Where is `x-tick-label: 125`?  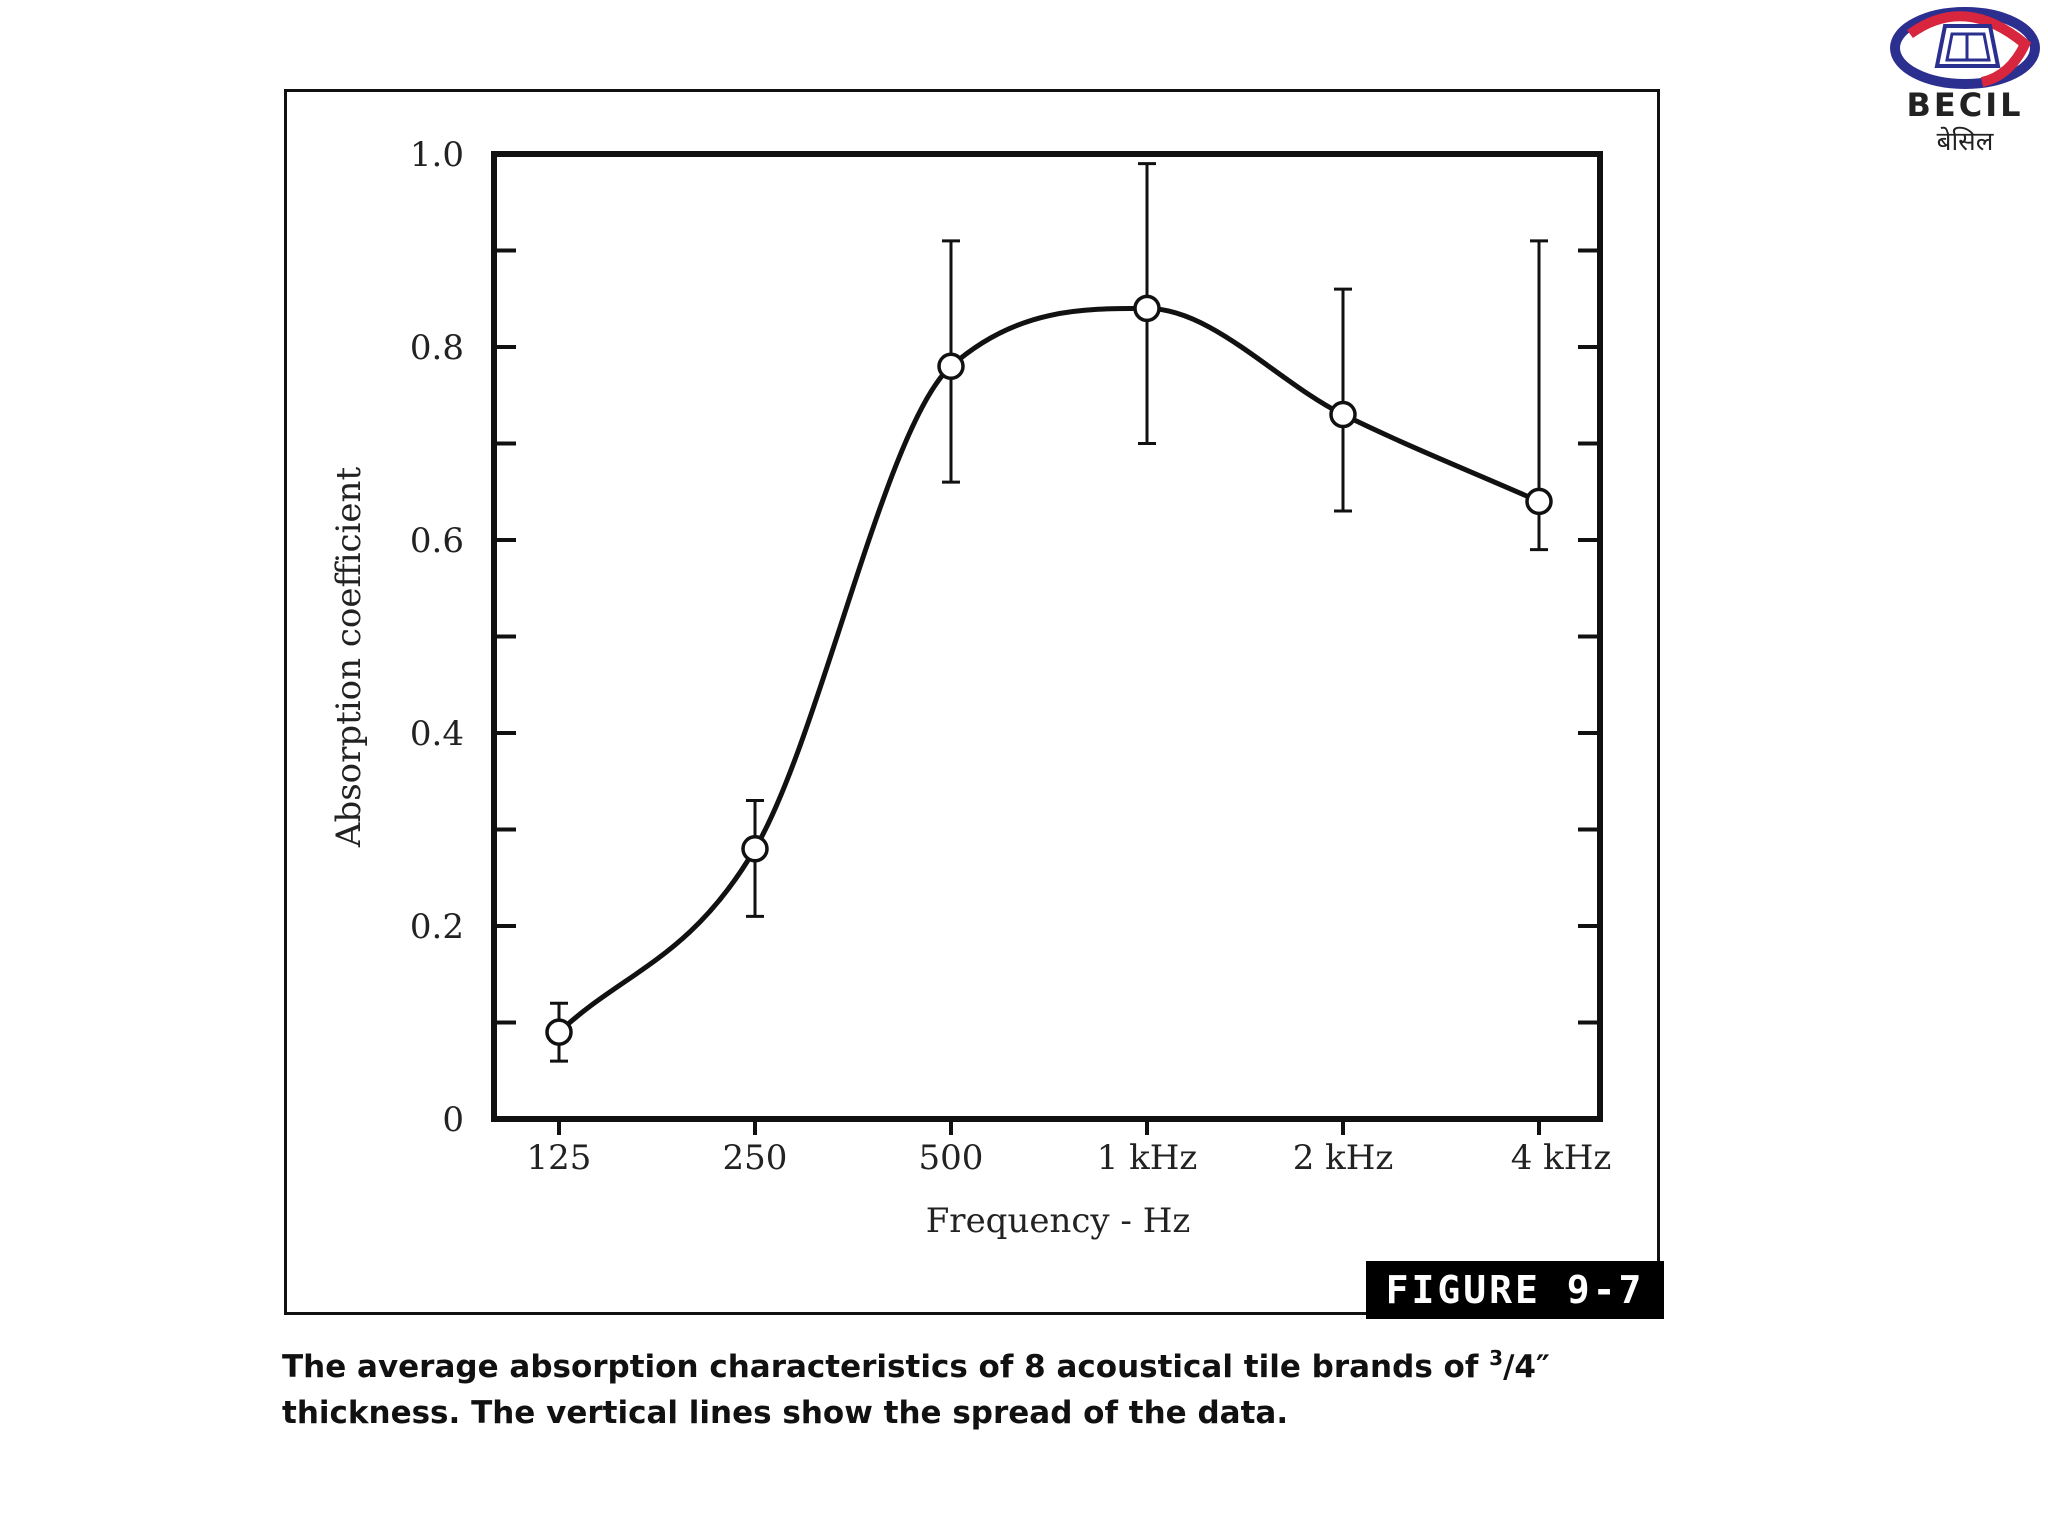 x-tick-label: 125 is located at coordinates (559, 1158).